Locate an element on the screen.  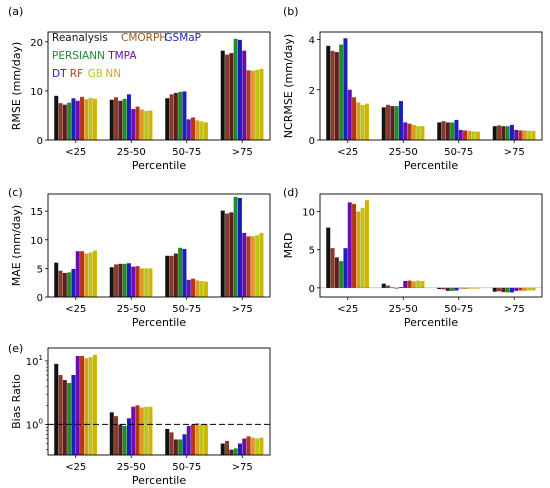
y-tick-label: 101 is located at coordinates (34, 361).